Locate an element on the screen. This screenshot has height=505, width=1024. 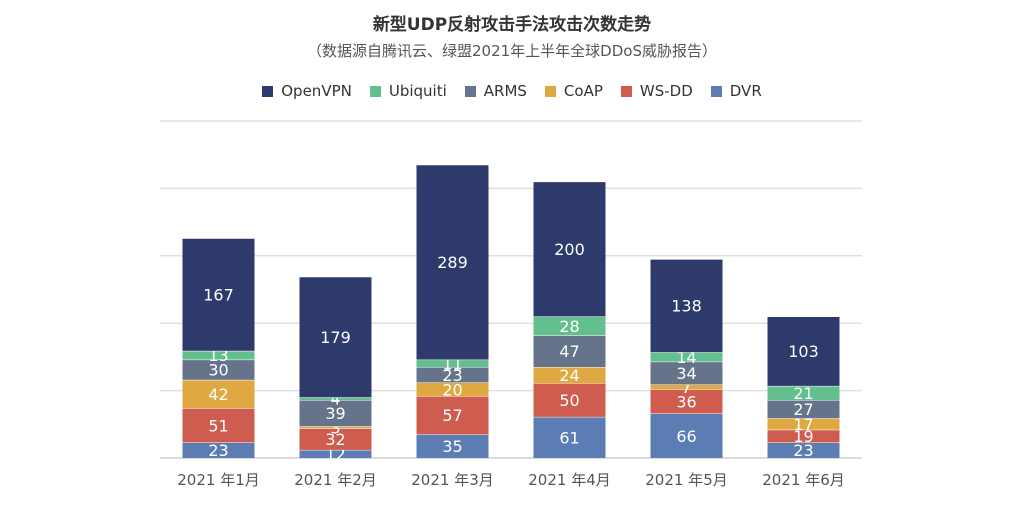
data-label: 17 is located at coordinates (803, 424).